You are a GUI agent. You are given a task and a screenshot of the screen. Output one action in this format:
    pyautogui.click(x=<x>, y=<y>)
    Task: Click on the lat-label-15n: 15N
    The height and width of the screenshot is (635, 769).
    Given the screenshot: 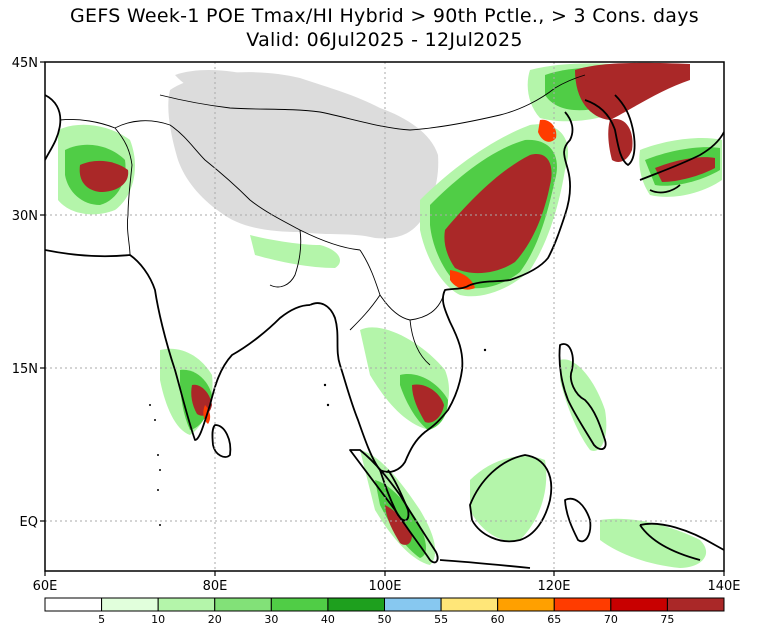 What is the action you would take?
    pyautogui.click(x=25, y=369)
    